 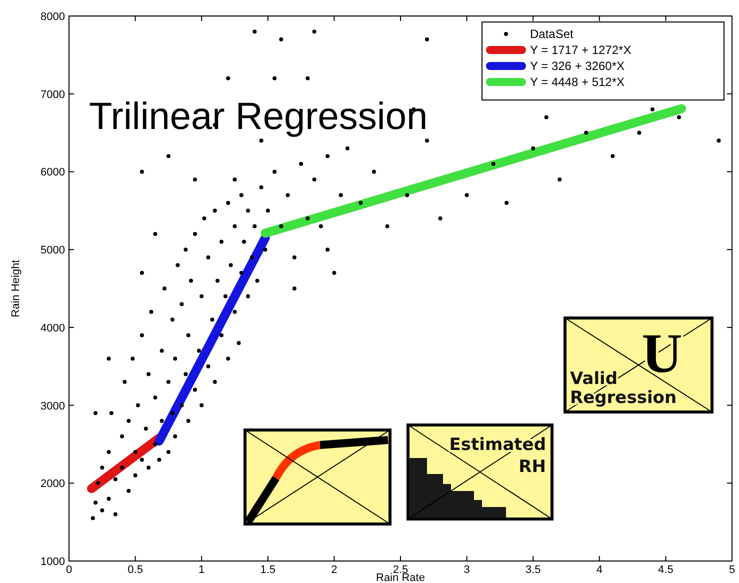 I want to click on legend-label: Y = 326 + 3260*X, so click(x=577, y=66).